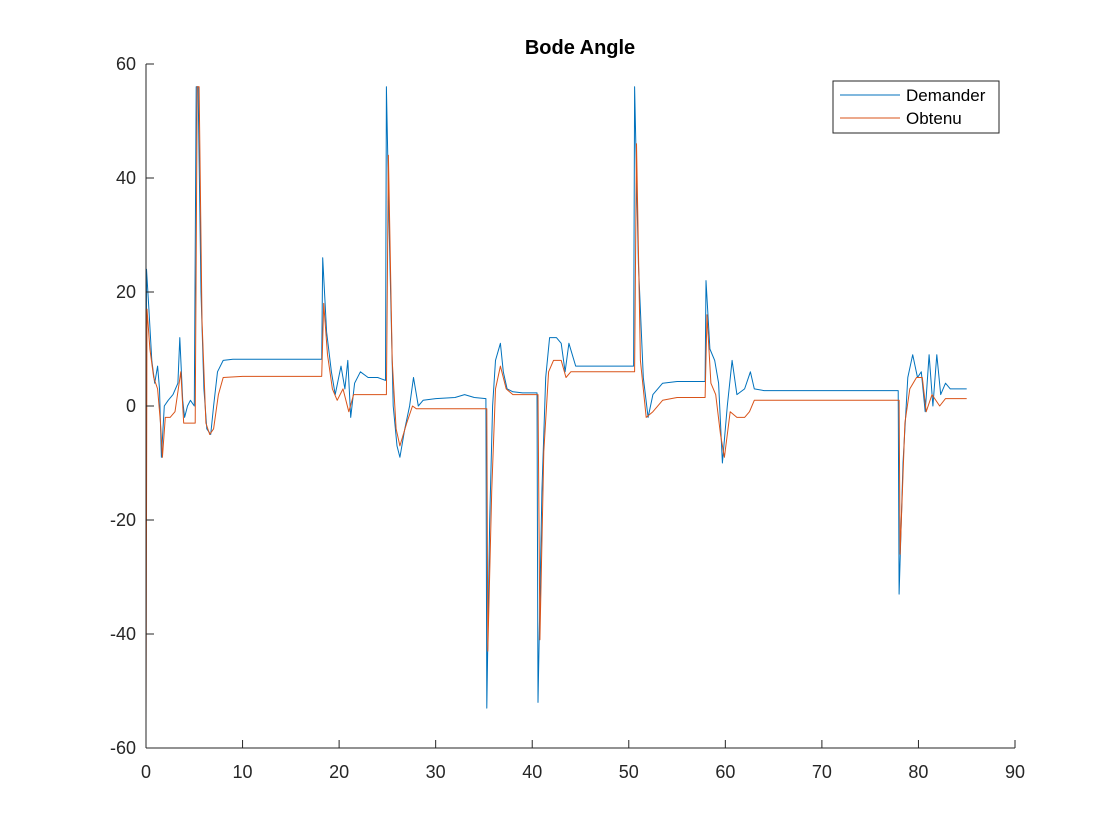  I want to click on y-tick-label: 0, so click(131, 406).